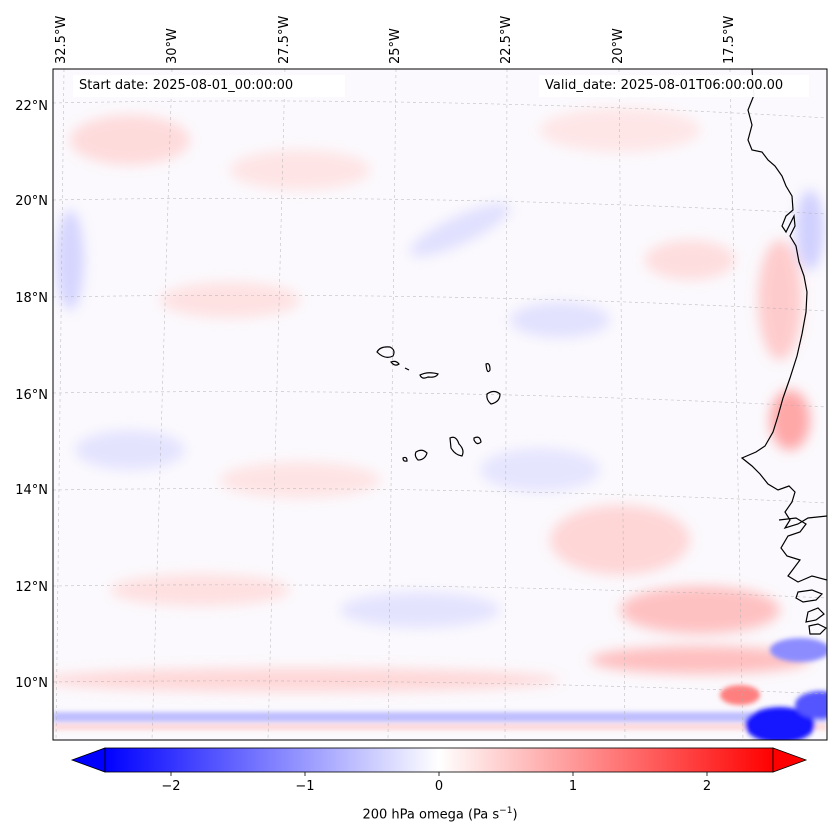  Describe the element at coordinates (171, 786) in the screenshot. I see `colorbar-tick-label: −2` at that location.